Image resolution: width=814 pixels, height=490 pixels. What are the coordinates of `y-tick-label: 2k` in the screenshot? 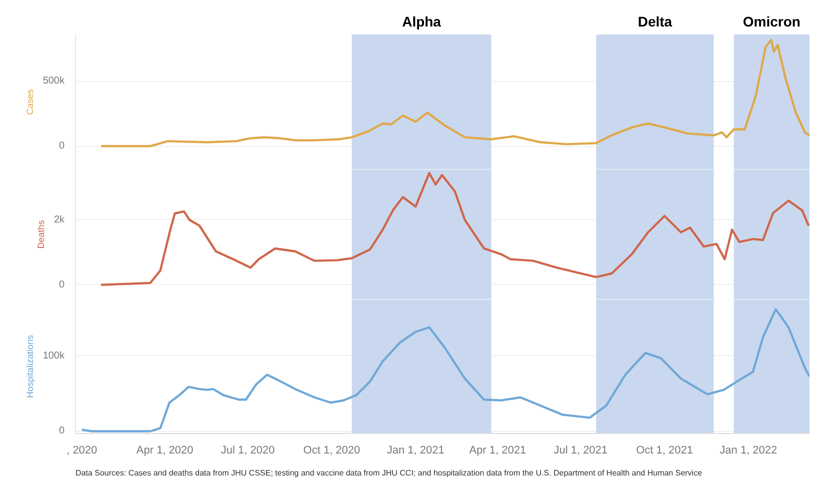 It's located at (60, 220).